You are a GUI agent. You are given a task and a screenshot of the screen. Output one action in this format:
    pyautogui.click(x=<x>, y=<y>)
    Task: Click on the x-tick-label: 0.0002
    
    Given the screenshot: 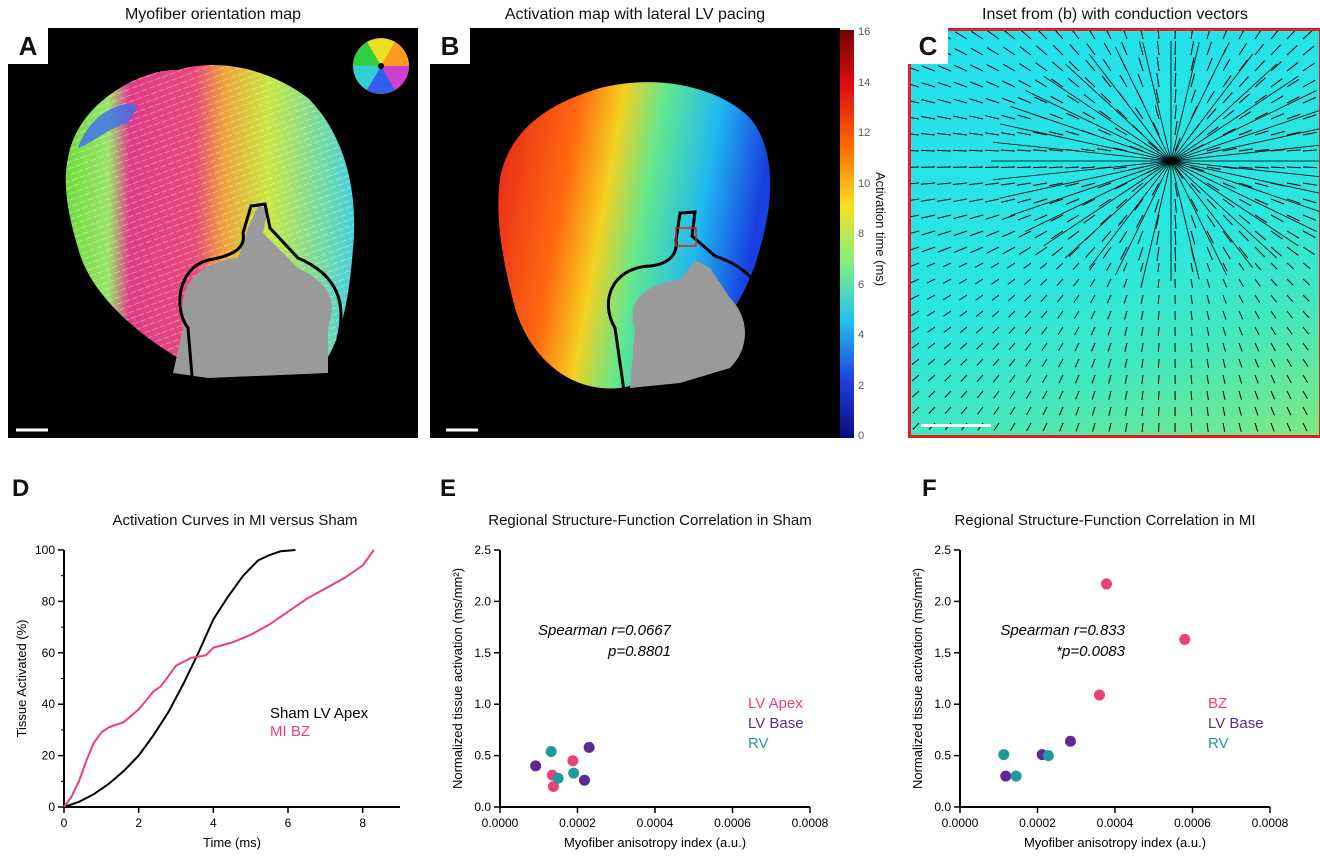 What is the action you would take?
    pyautogui.click(x=577, y=823)
    